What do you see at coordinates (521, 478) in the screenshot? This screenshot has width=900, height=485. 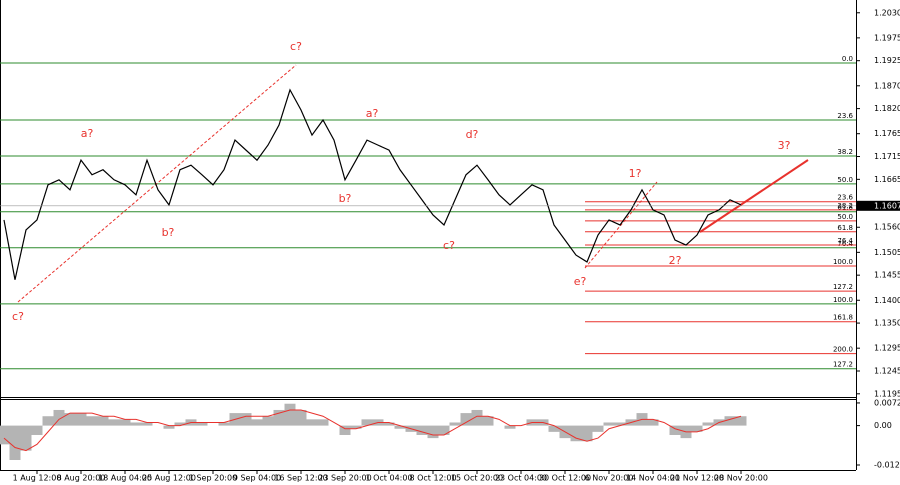 I see `x-tick-label: 23 Oct 04:00` at bounding box center [521, 478].